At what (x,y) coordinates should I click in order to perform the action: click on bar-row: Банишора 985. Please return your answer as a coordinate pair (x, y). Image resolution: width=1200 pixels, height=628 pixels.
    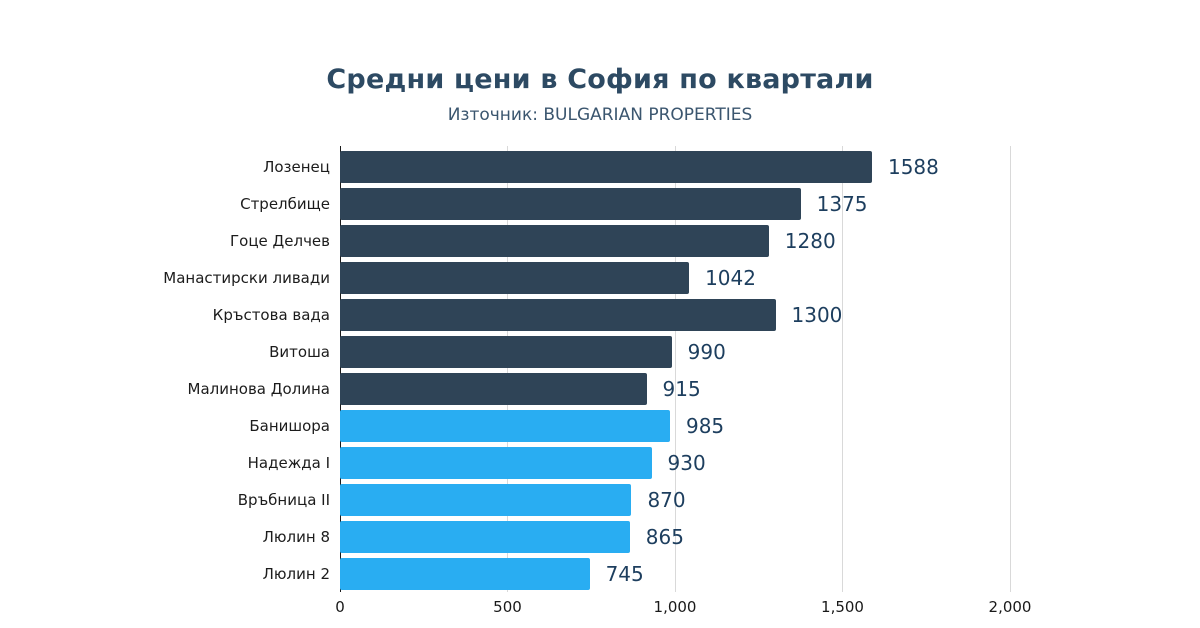
    Looking at the image, I should click on (600, 425).